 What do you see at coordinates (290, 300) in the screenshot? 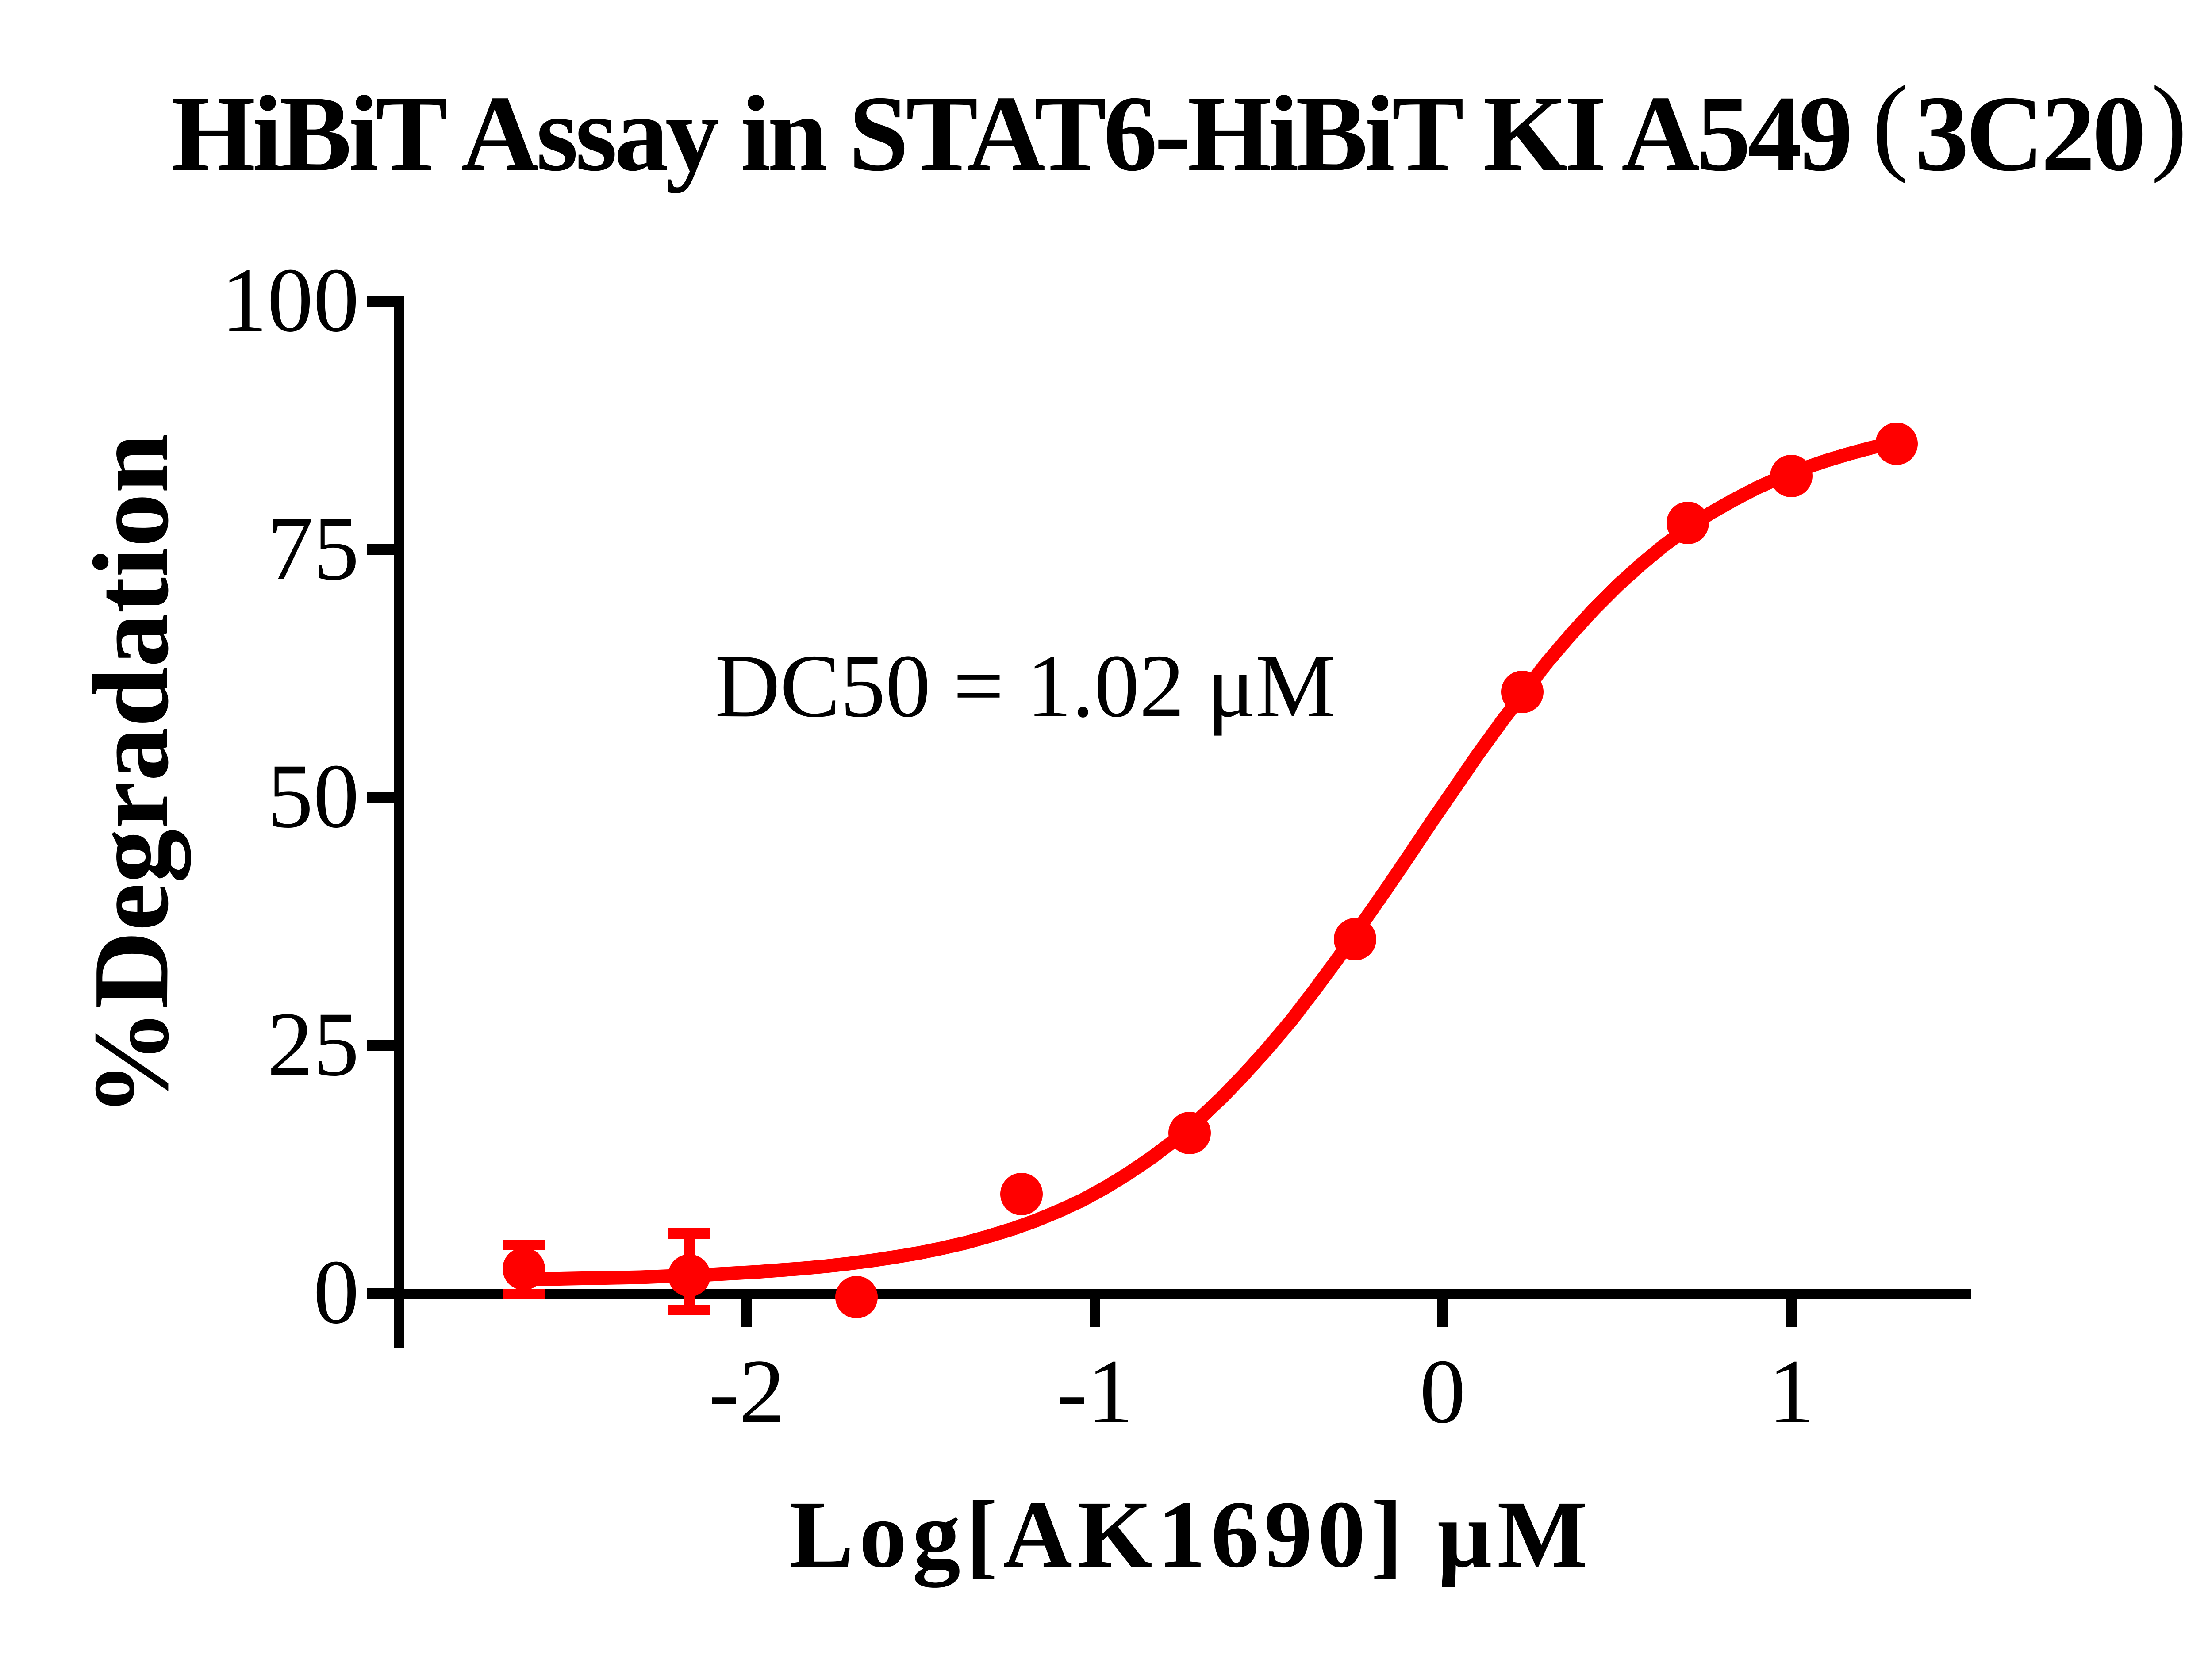
I see `svg-text: 100` at bounding box center [290, 300].